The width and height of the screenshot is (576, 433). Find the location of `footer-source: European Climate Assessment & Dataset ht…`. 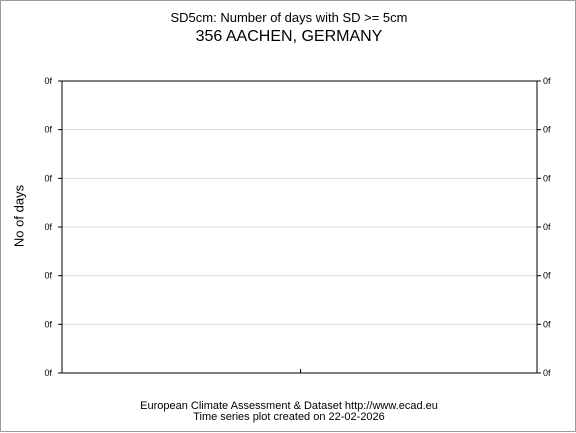

footer-source: European Climate Assessment & Dataset ht… is located at coordinates (289, 406).